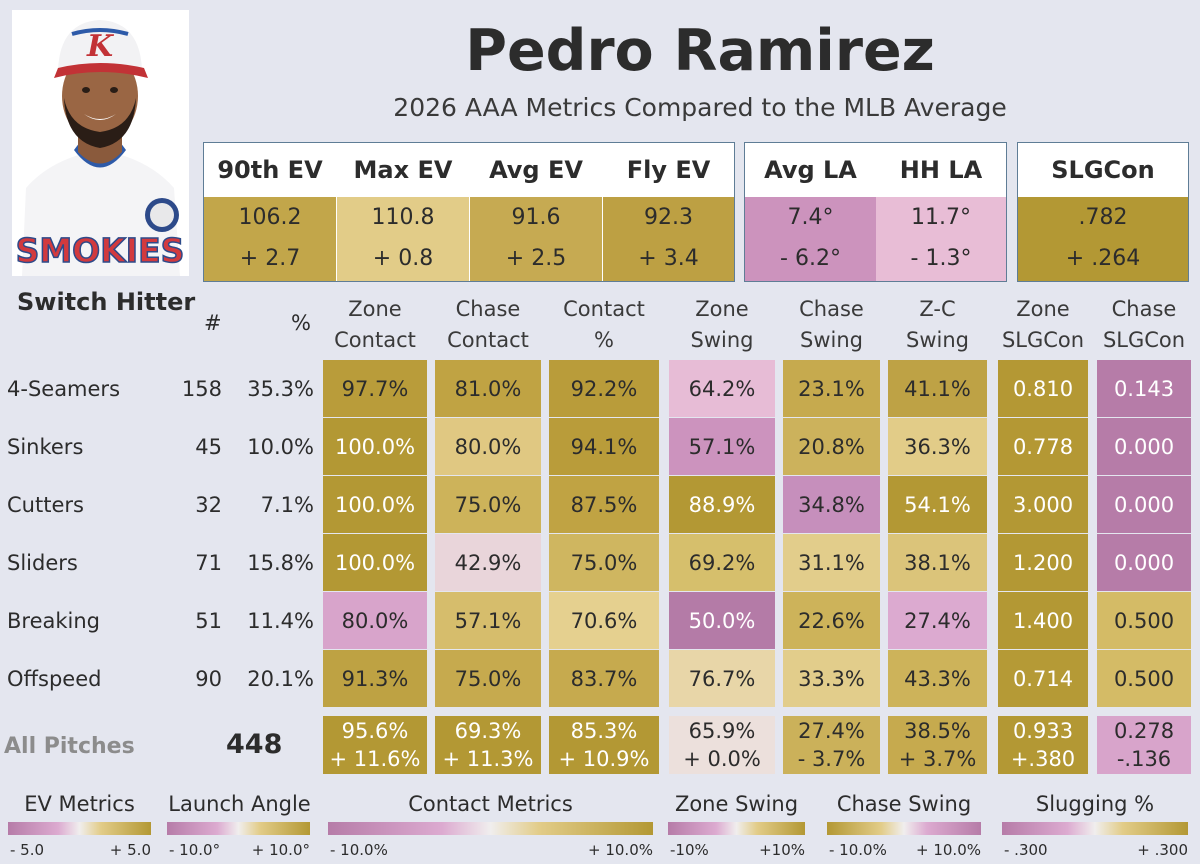  Describe the element at coordinates (604, 388) in the screenshot. I see `metric-cell: 92.2%` at that location.